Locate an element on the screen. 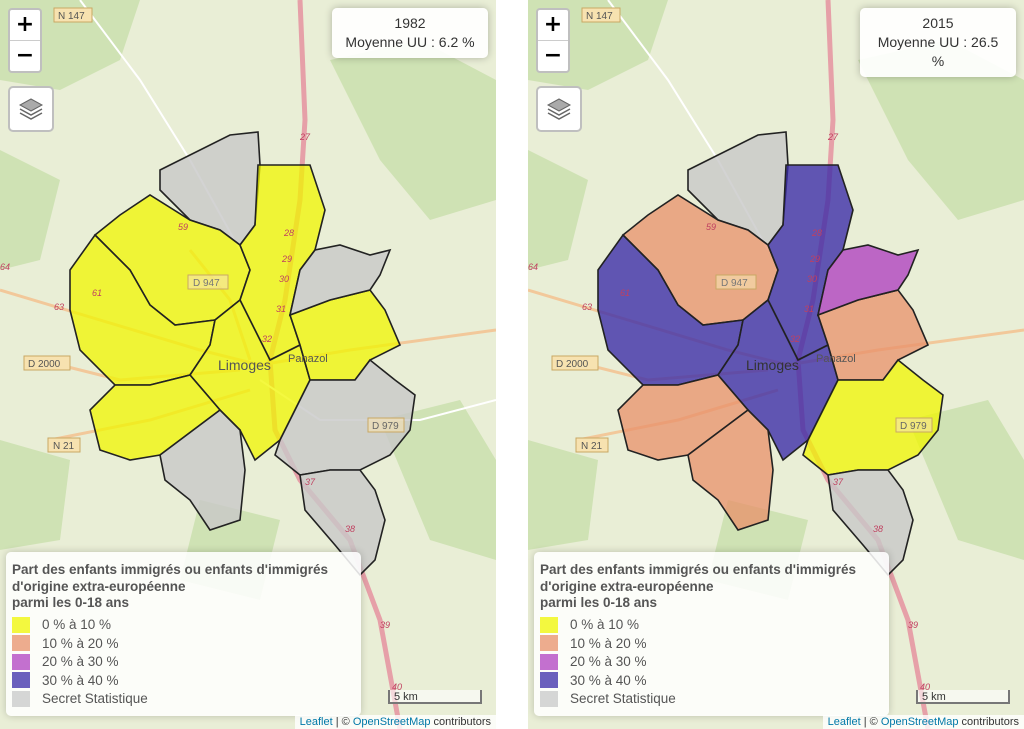 This screenshot has height=729, width=1024. zone-south-grey is located at coordinates (202, 469).